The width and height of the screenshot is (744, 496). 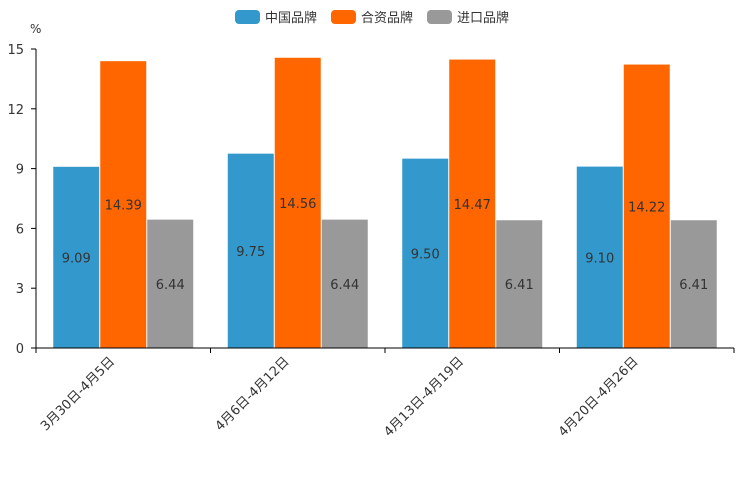 What do you see at coordinates (15, 50) in the screenshot?
I see `y-tick-label: 15` at bounding box center [15, 50].